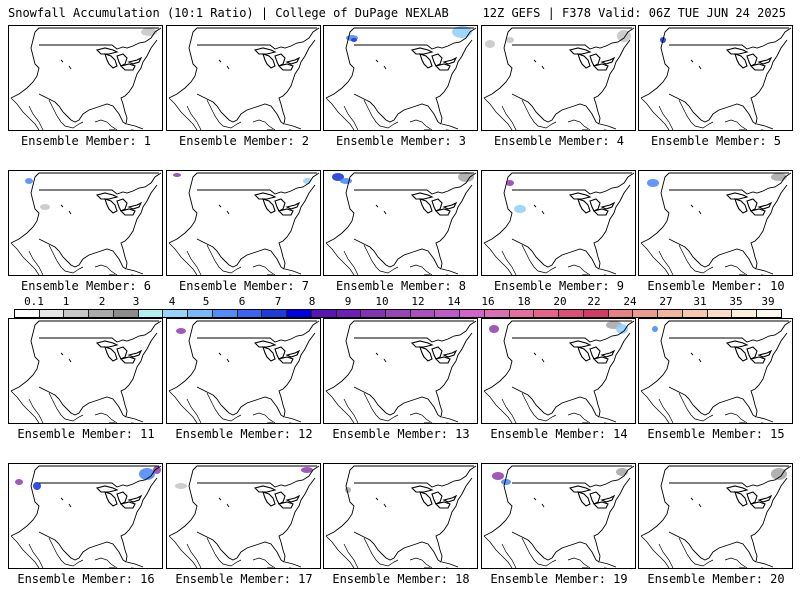 The width and height of the screenshot is (800, 600). Describe the element at coordinates (86, 286) in the screenshot. I see `ensemble-member-label: Ensemble Member: 6` at that location.